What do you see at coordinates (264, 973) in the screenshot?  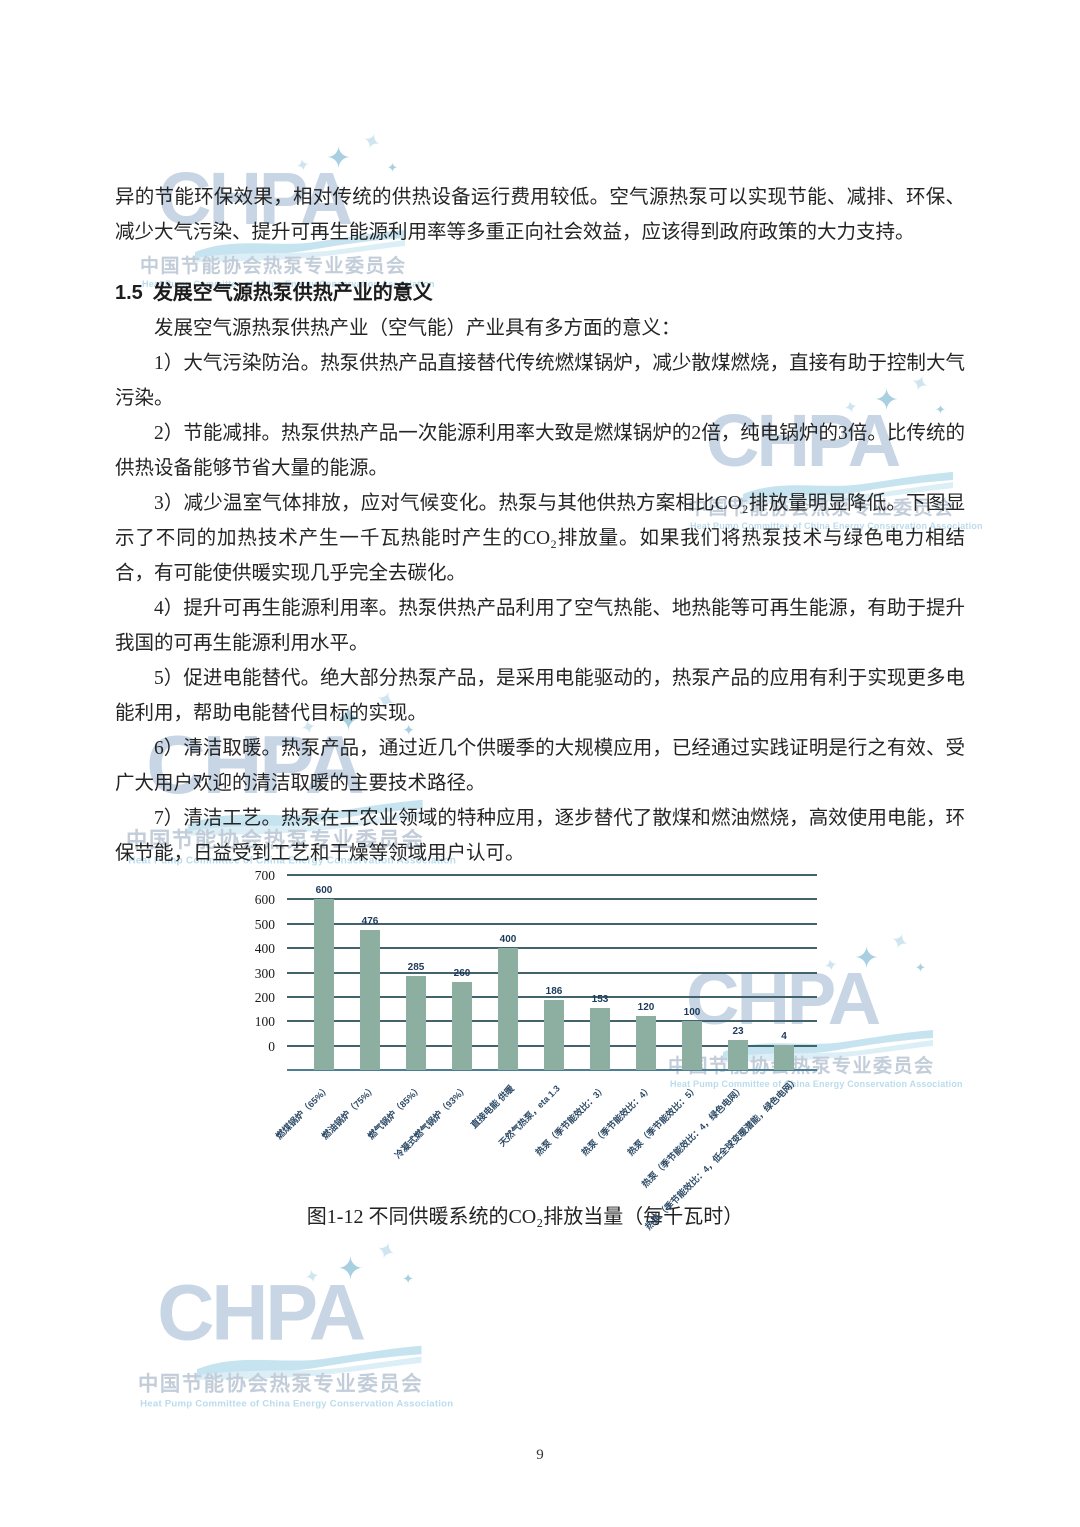 I see `y-tick-label: 300` at bounding box center [264, 973].